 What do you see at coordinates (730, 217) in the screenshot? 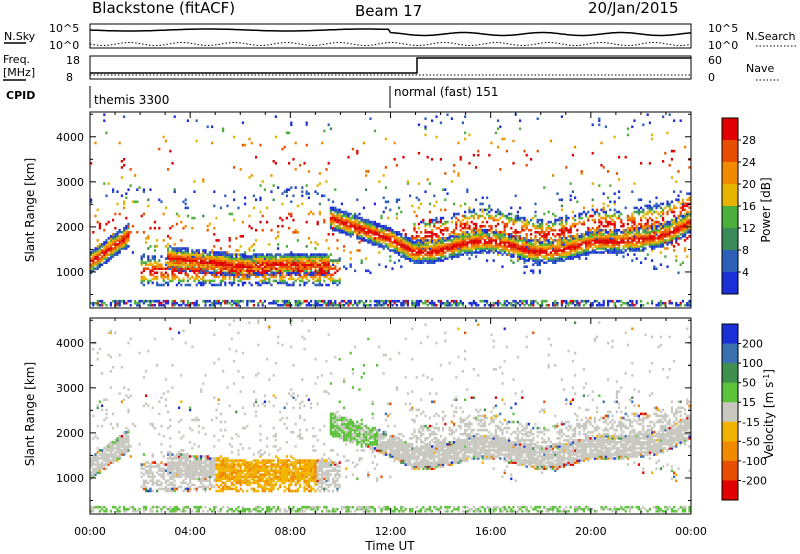
I see `colorbar-swatch` at bounding box center [730, 217].